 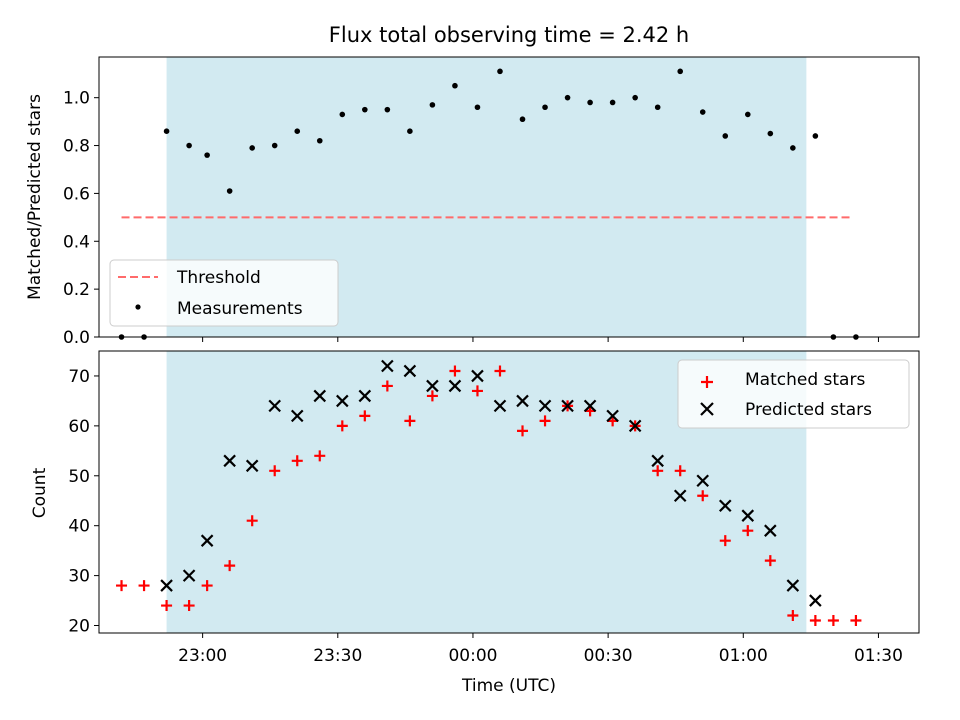 What do you see at coordinates (540, 649) in the screenshot?
I see `bottom-x-ticks: 23:00 23:30 00:00 00:30 01:00 01:30` at bounding box center [540, 649].